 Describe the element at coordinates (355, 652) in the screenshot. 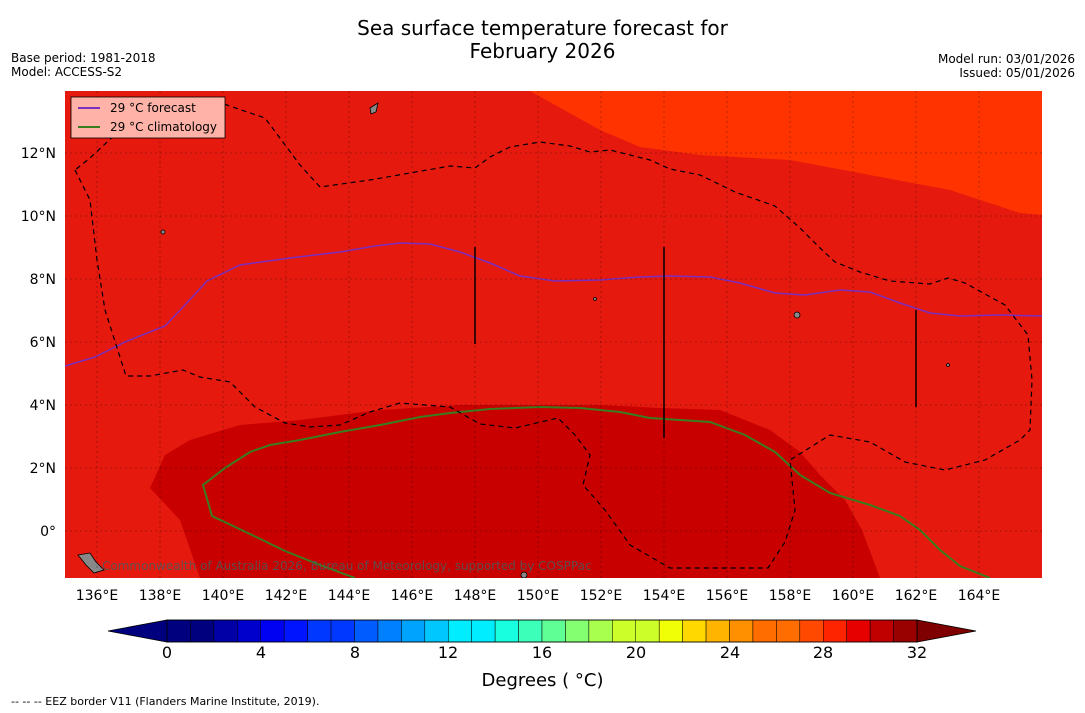

I see `colorbar-tick: 8` at that location.